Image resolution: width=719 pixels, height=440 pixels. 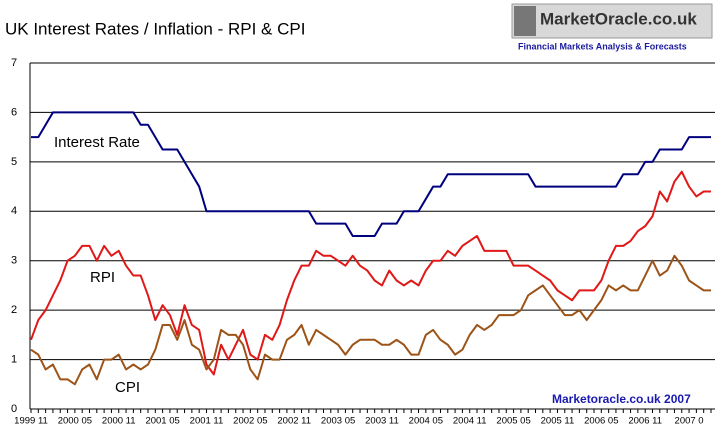 I want to click on logo-subtitle: Financial Markets Analysis & Forecasts, so click(x=602, y=46).